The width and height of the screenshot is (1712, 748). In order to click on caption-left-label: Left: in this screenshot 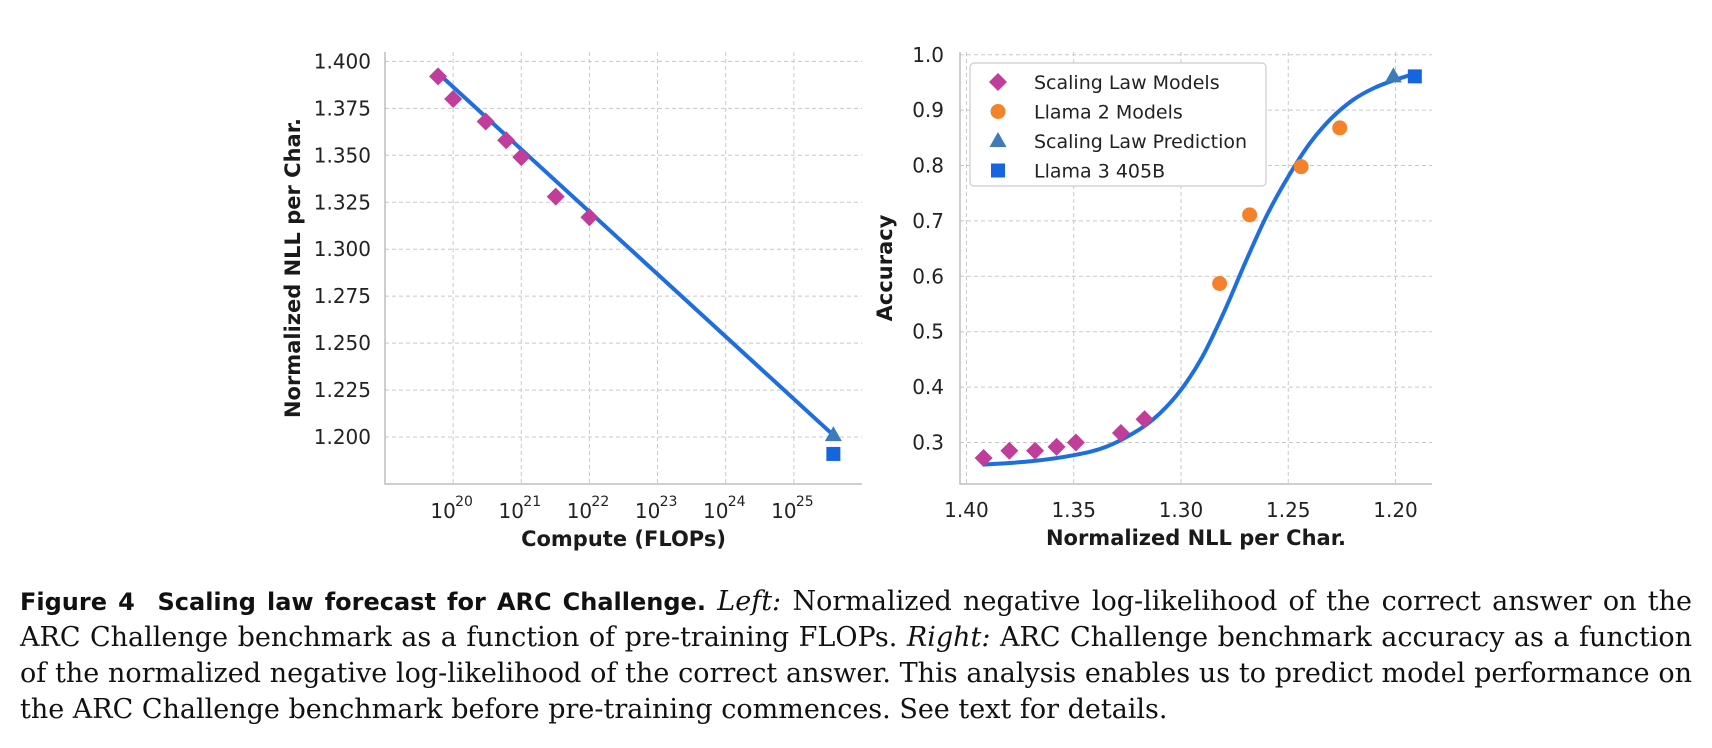, I will do `click(749, 601)`.